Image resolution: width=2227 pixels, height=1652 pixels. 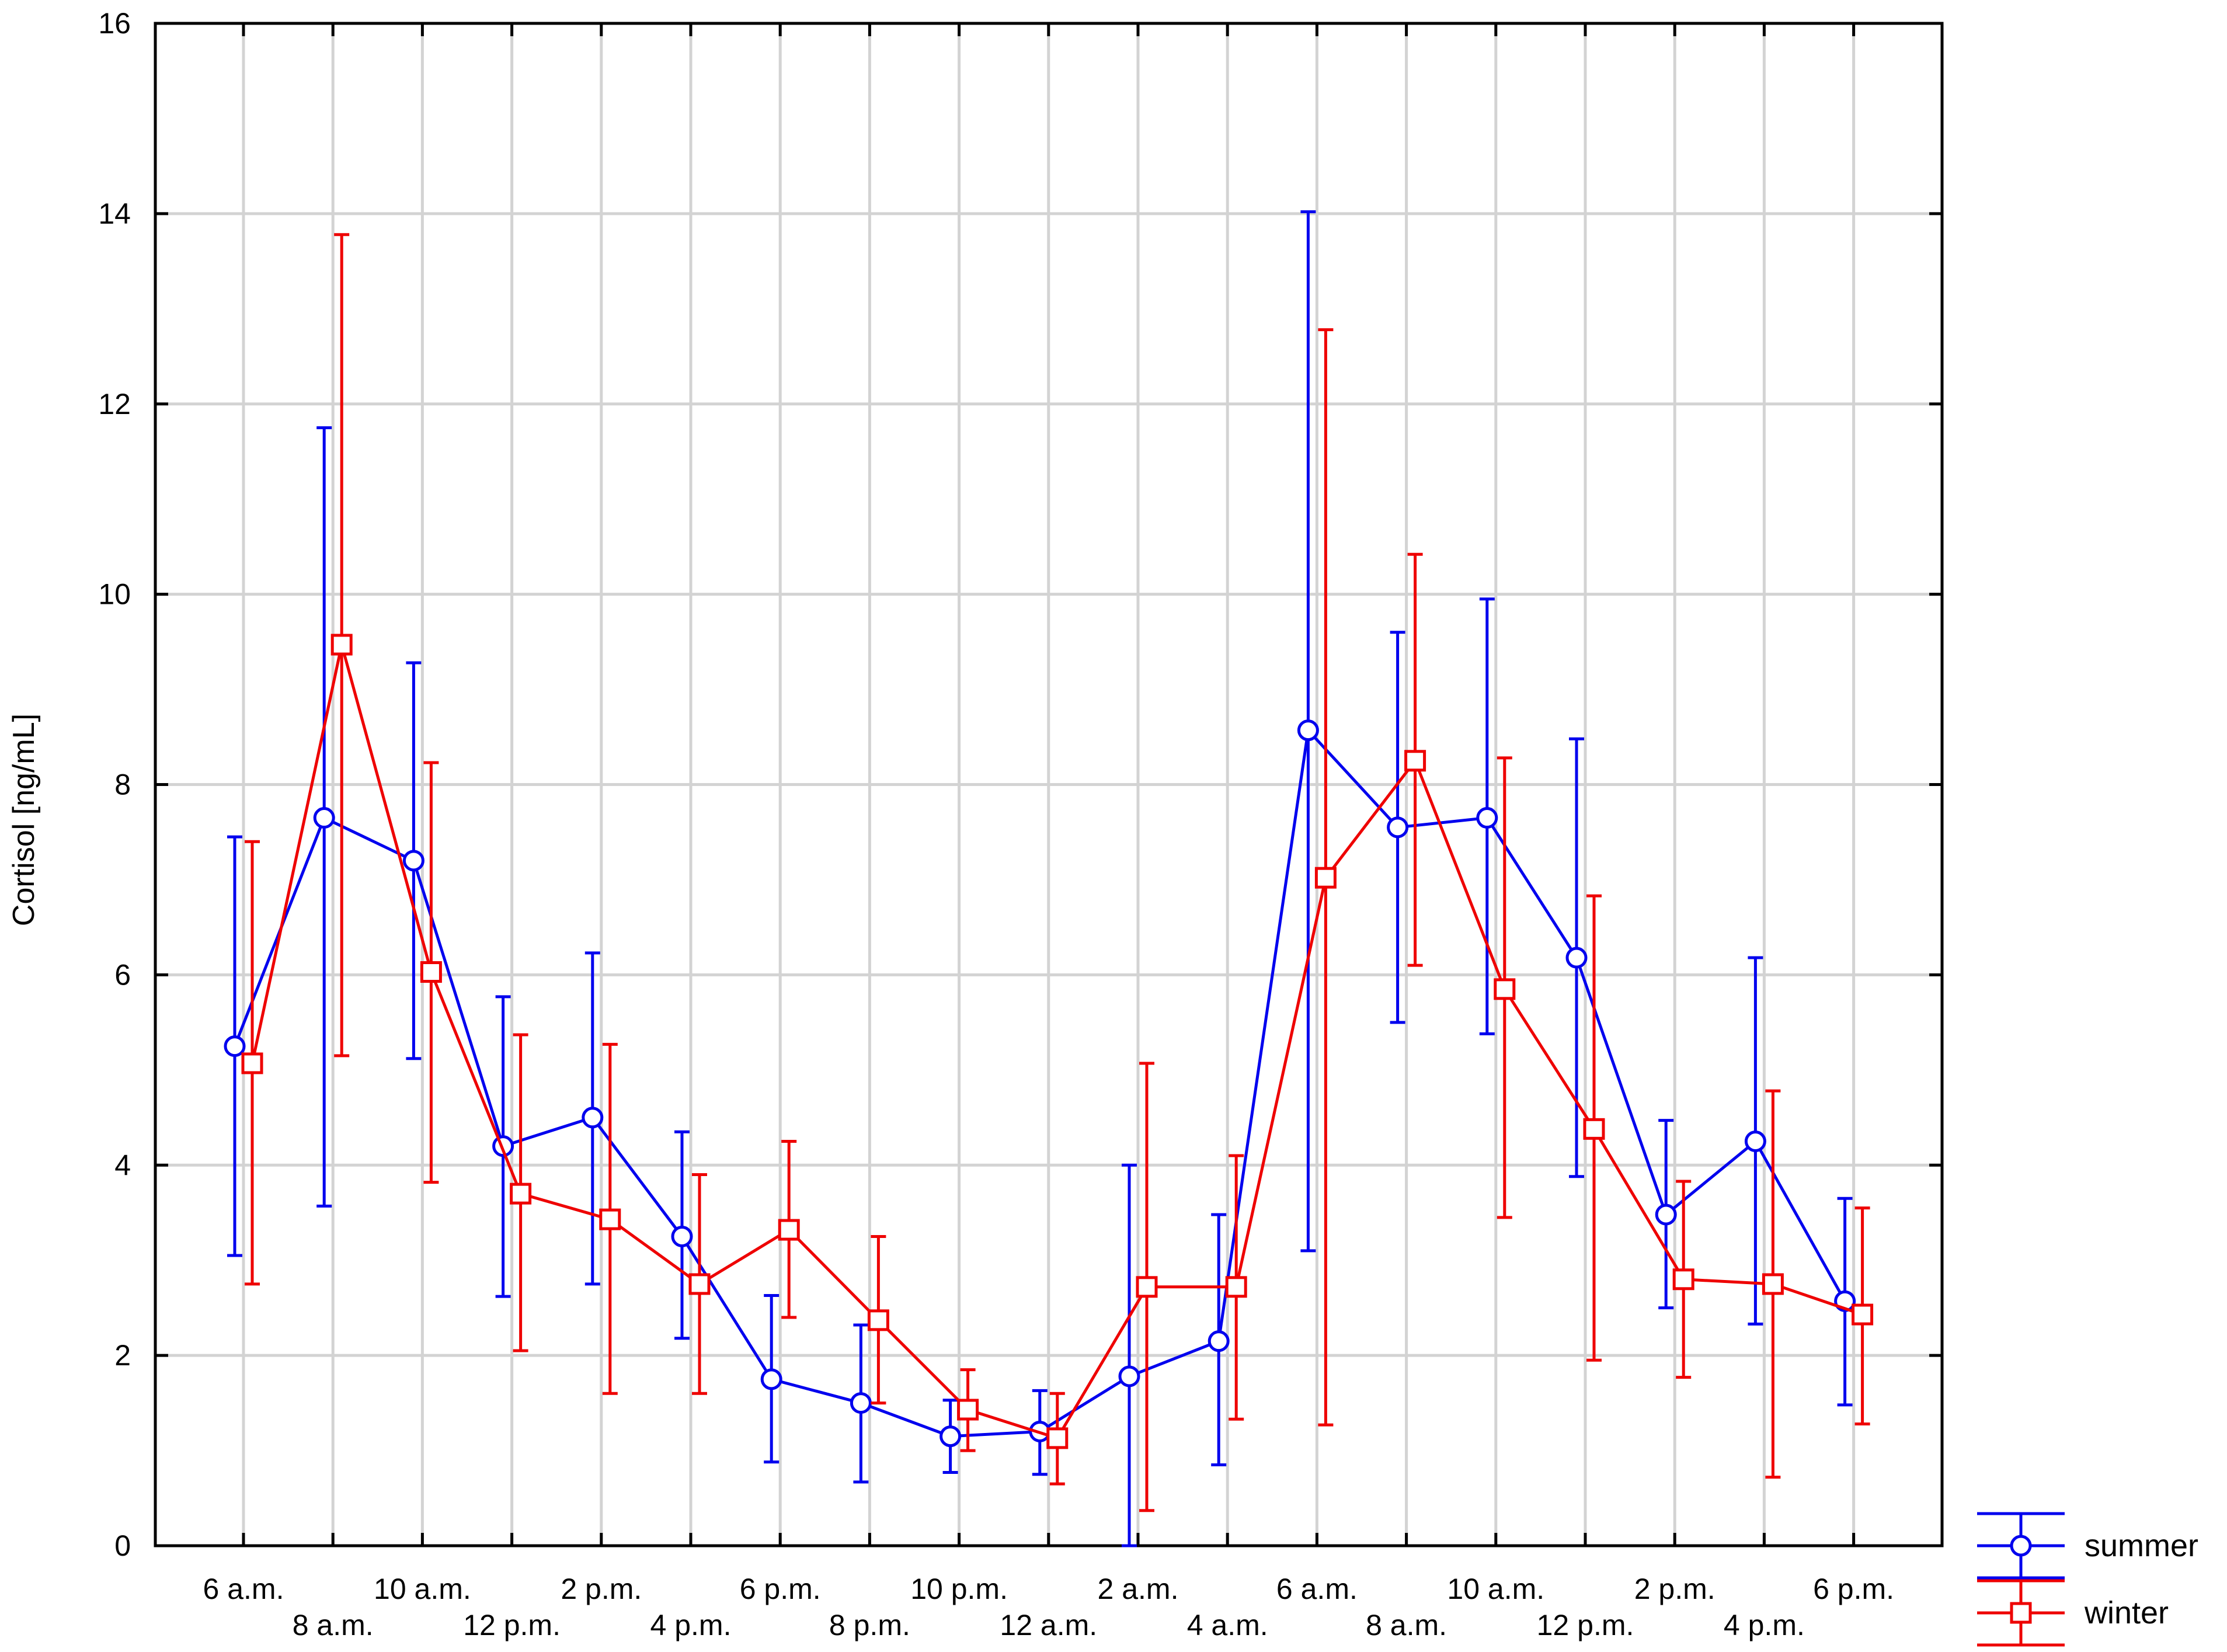 I want to click on legend-item-winter: winter, so click(x=2073, y=1613).